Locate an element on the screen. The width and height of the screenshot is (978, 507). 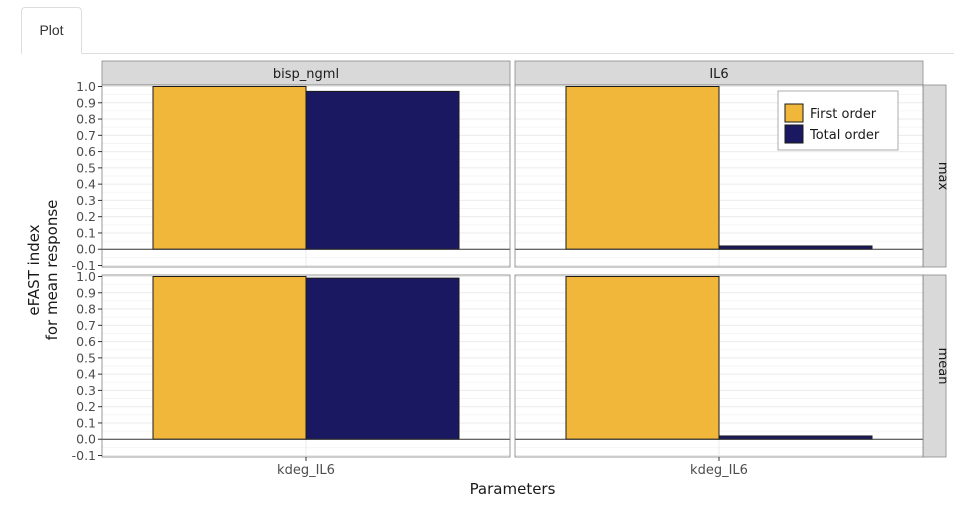
facet-label-column: IL6 is located at coordinates (718, 74).